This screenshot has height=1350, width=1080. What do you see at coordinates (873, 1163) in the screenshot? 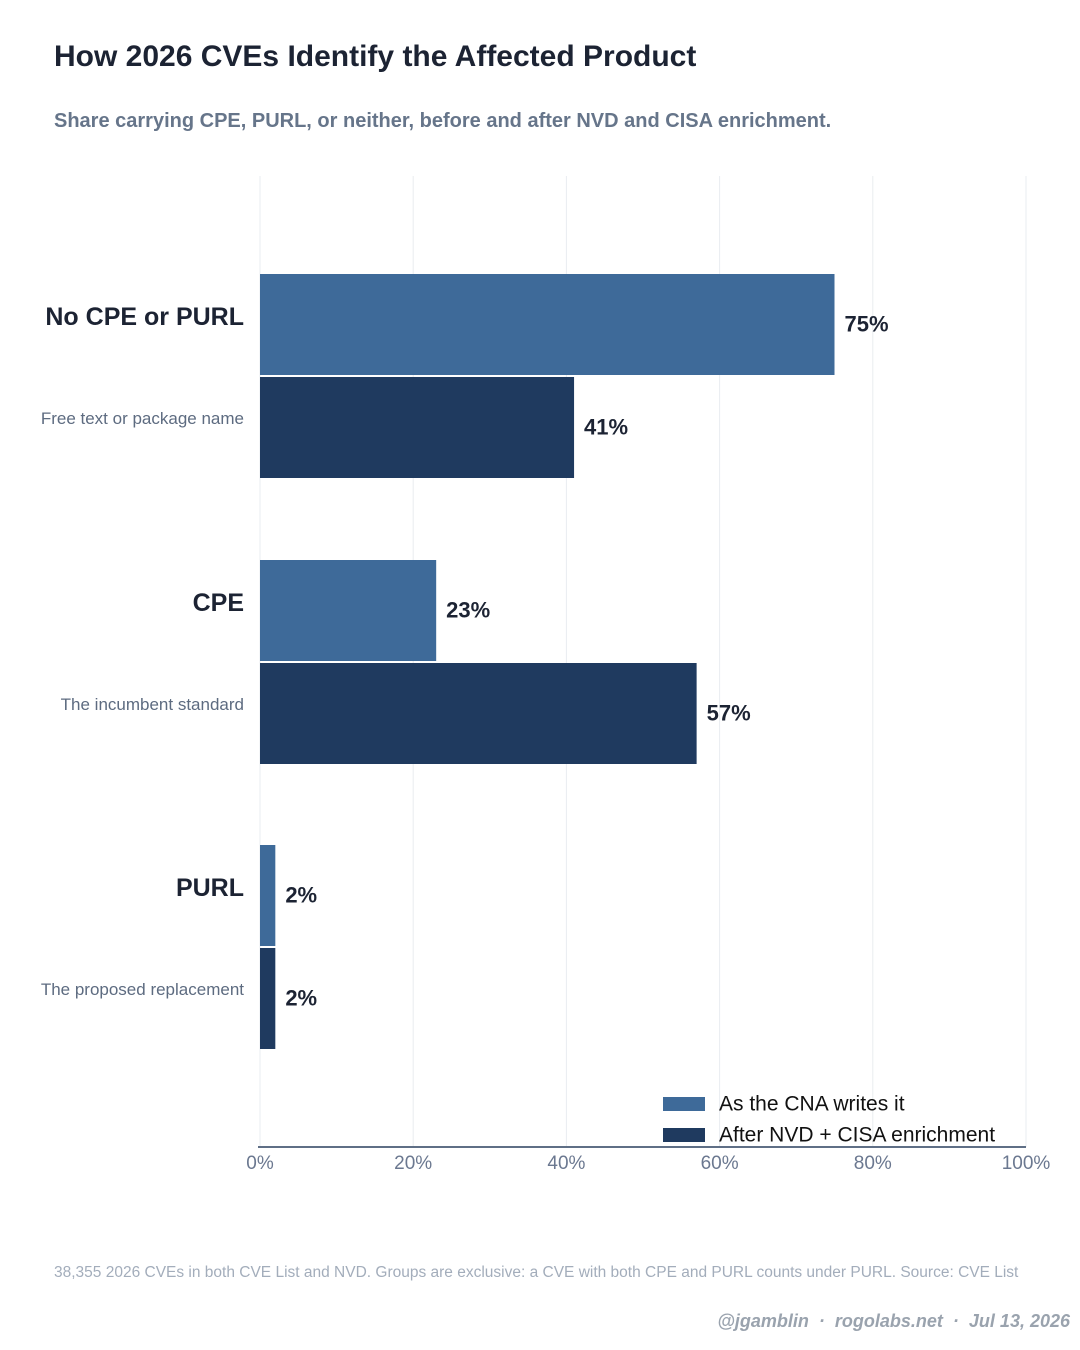
I see `x-tick-label-4: 80%` at bounding box center [873, 1163].